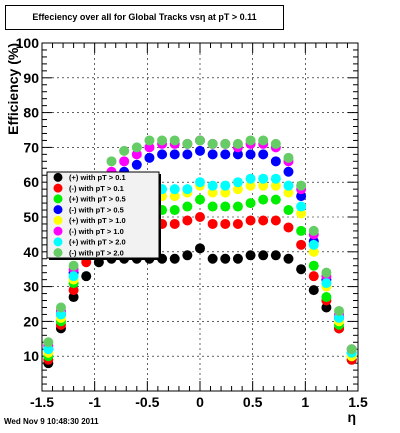  Describe the element at coordinates (97, 220) in the screenshot. I see `legend-entry-label: (+) with pT > 1.0` at that location.